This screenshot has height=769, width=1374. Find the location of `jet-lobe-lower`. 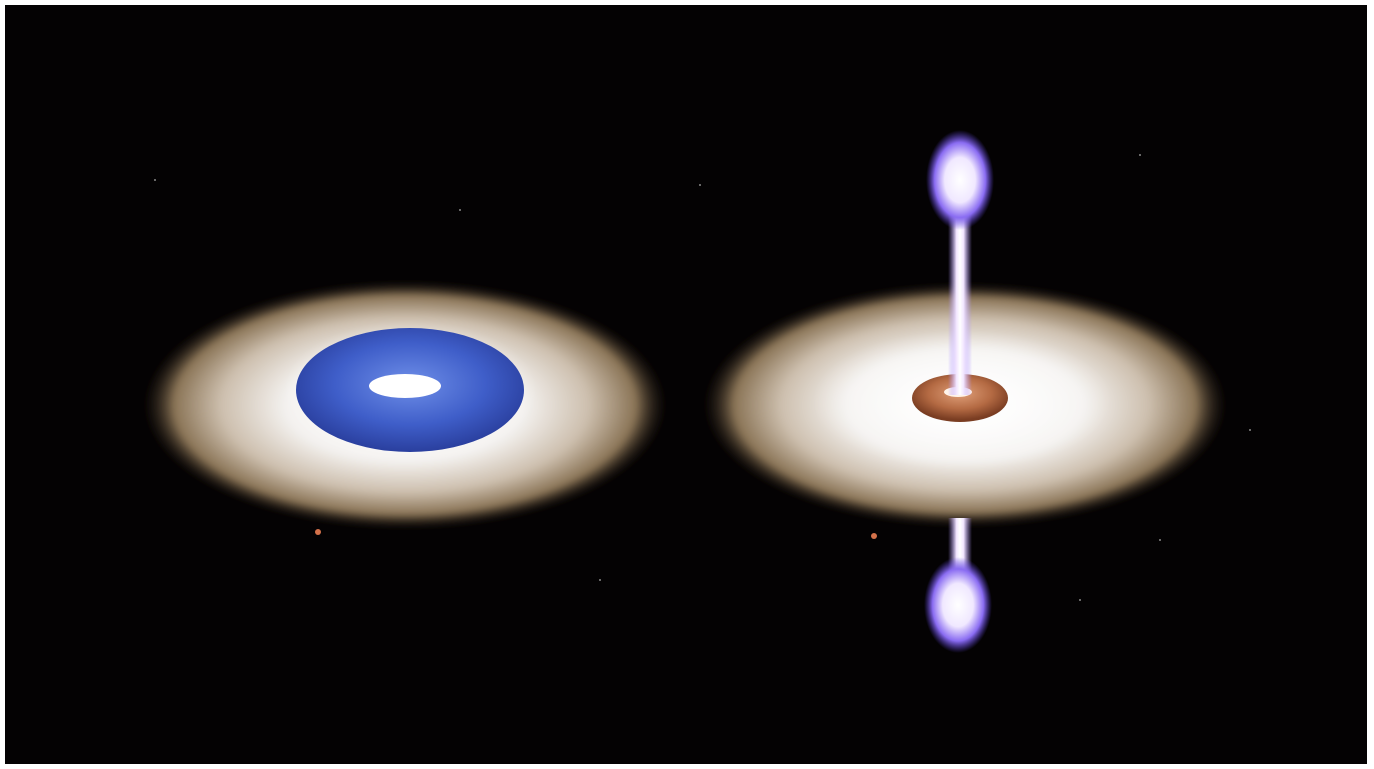

jet-lobe-lower is located at coordinates (958, 605).